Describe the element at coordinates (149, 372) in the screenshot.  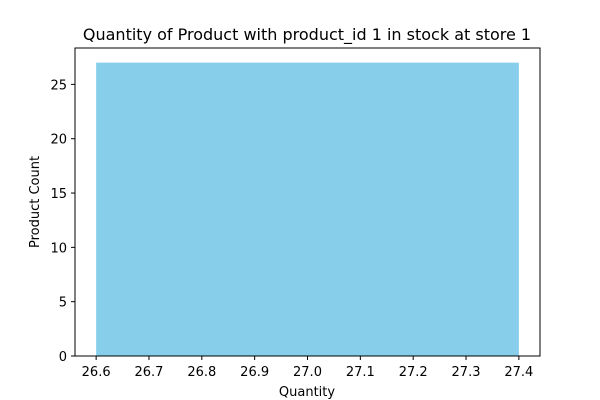
I see `x-tick-label: 26.7` at that location.